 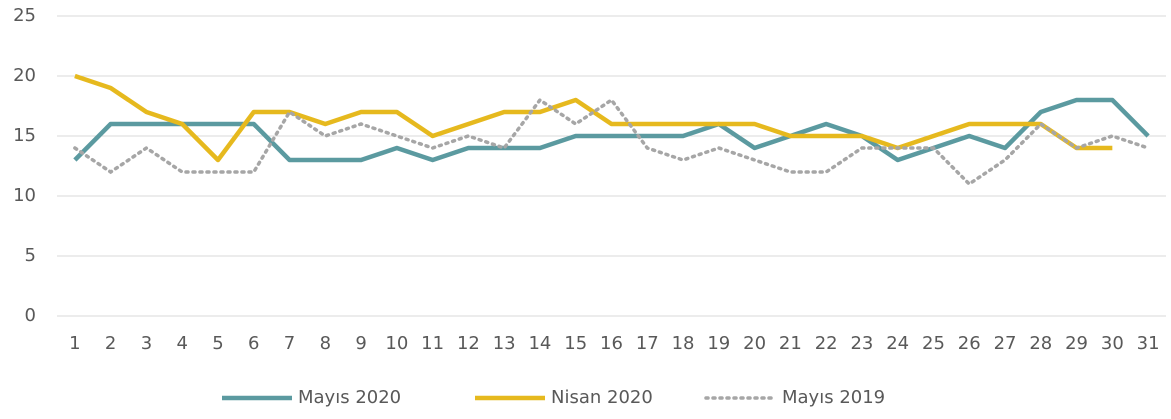 What do you see at coordinates (349, 397) in the screenshot?
I see `legend-label: Mayıs 2020` at bounding box center [349, 397].